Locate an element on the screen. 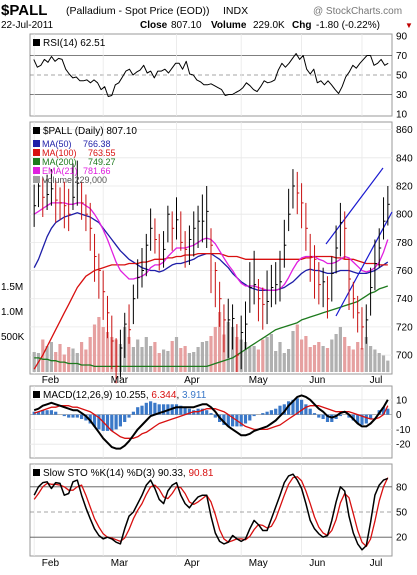 This screenshot has width=417, height=575. macd-tick-label: -20 is located at coordinates (403, 445).